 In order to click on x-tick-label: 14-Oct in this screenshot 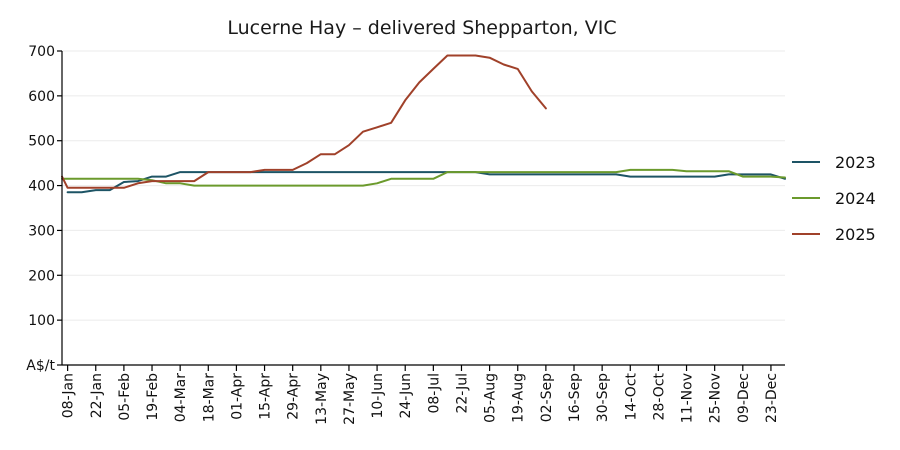, I will do `click(631, 396)`.